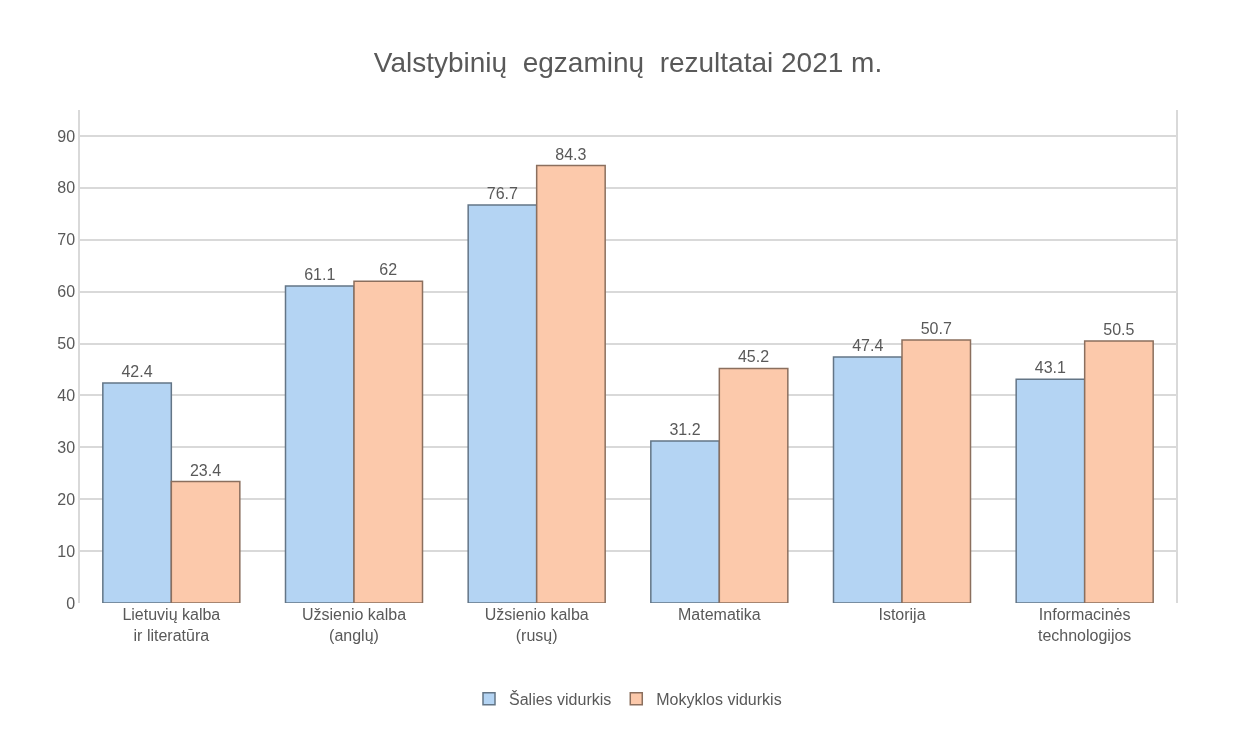 The height and width of the screenshot is (753, 1256). I want to click on data-label: 47.4, so click(868, 346).